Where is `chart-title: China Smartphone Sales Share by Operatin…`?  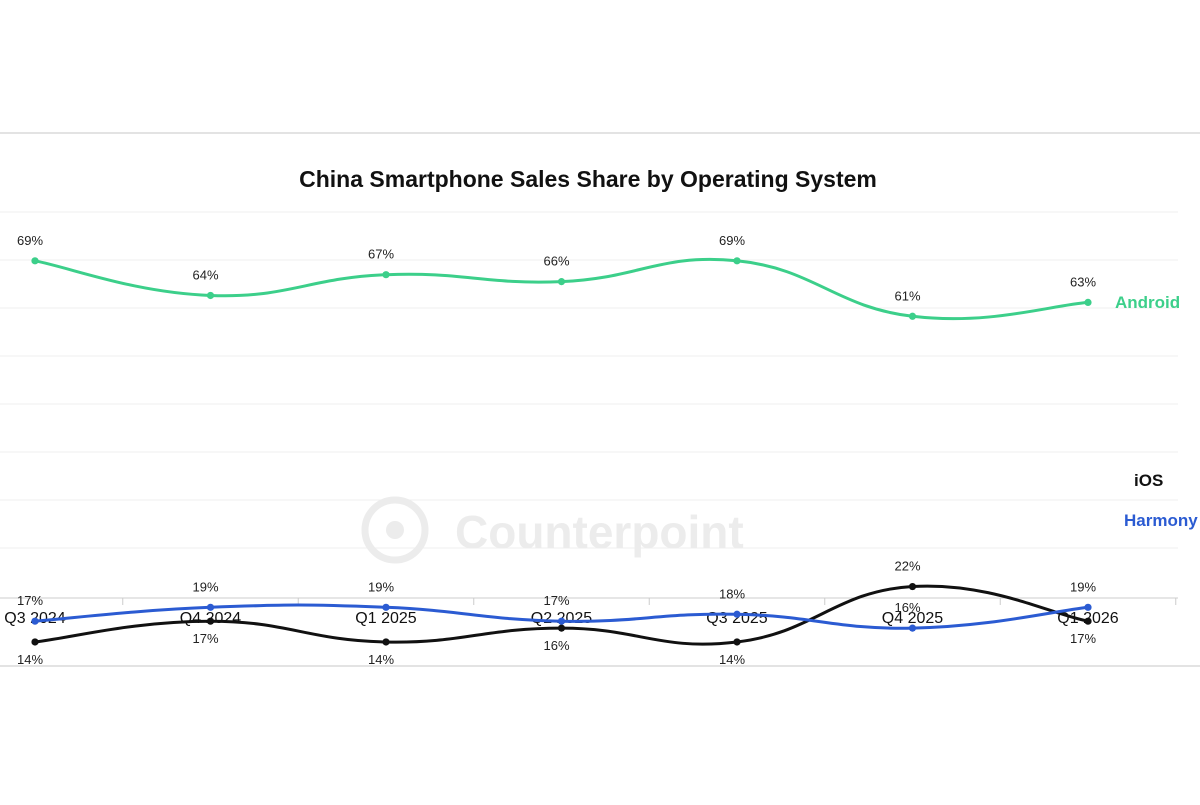 chart-title: China Smartphone Sales Share by Operatin… is located at coordinates (588, 179).